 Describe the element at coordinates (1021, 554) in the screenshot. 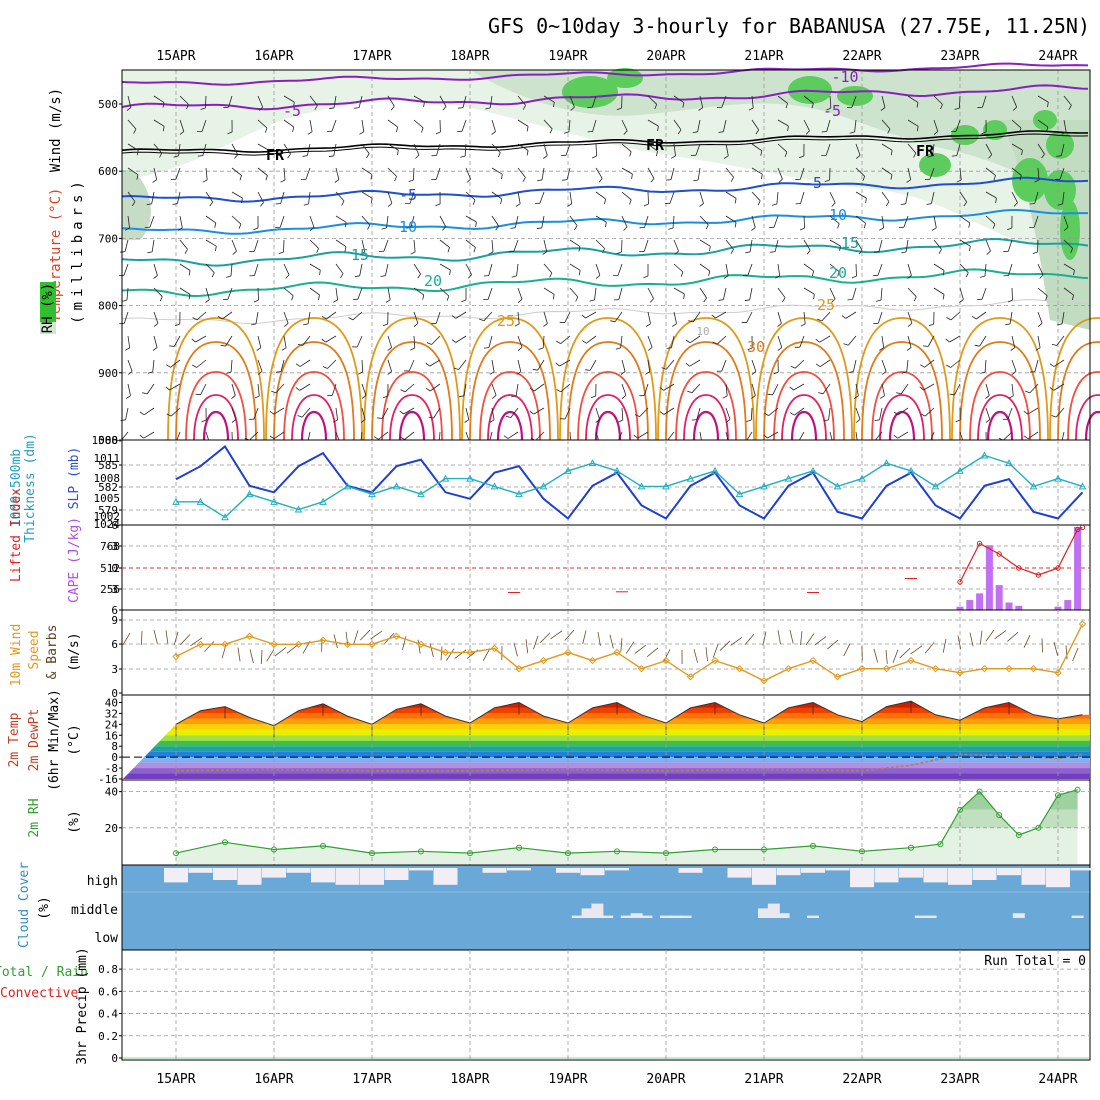

I see `lifted-index-path` at that location.